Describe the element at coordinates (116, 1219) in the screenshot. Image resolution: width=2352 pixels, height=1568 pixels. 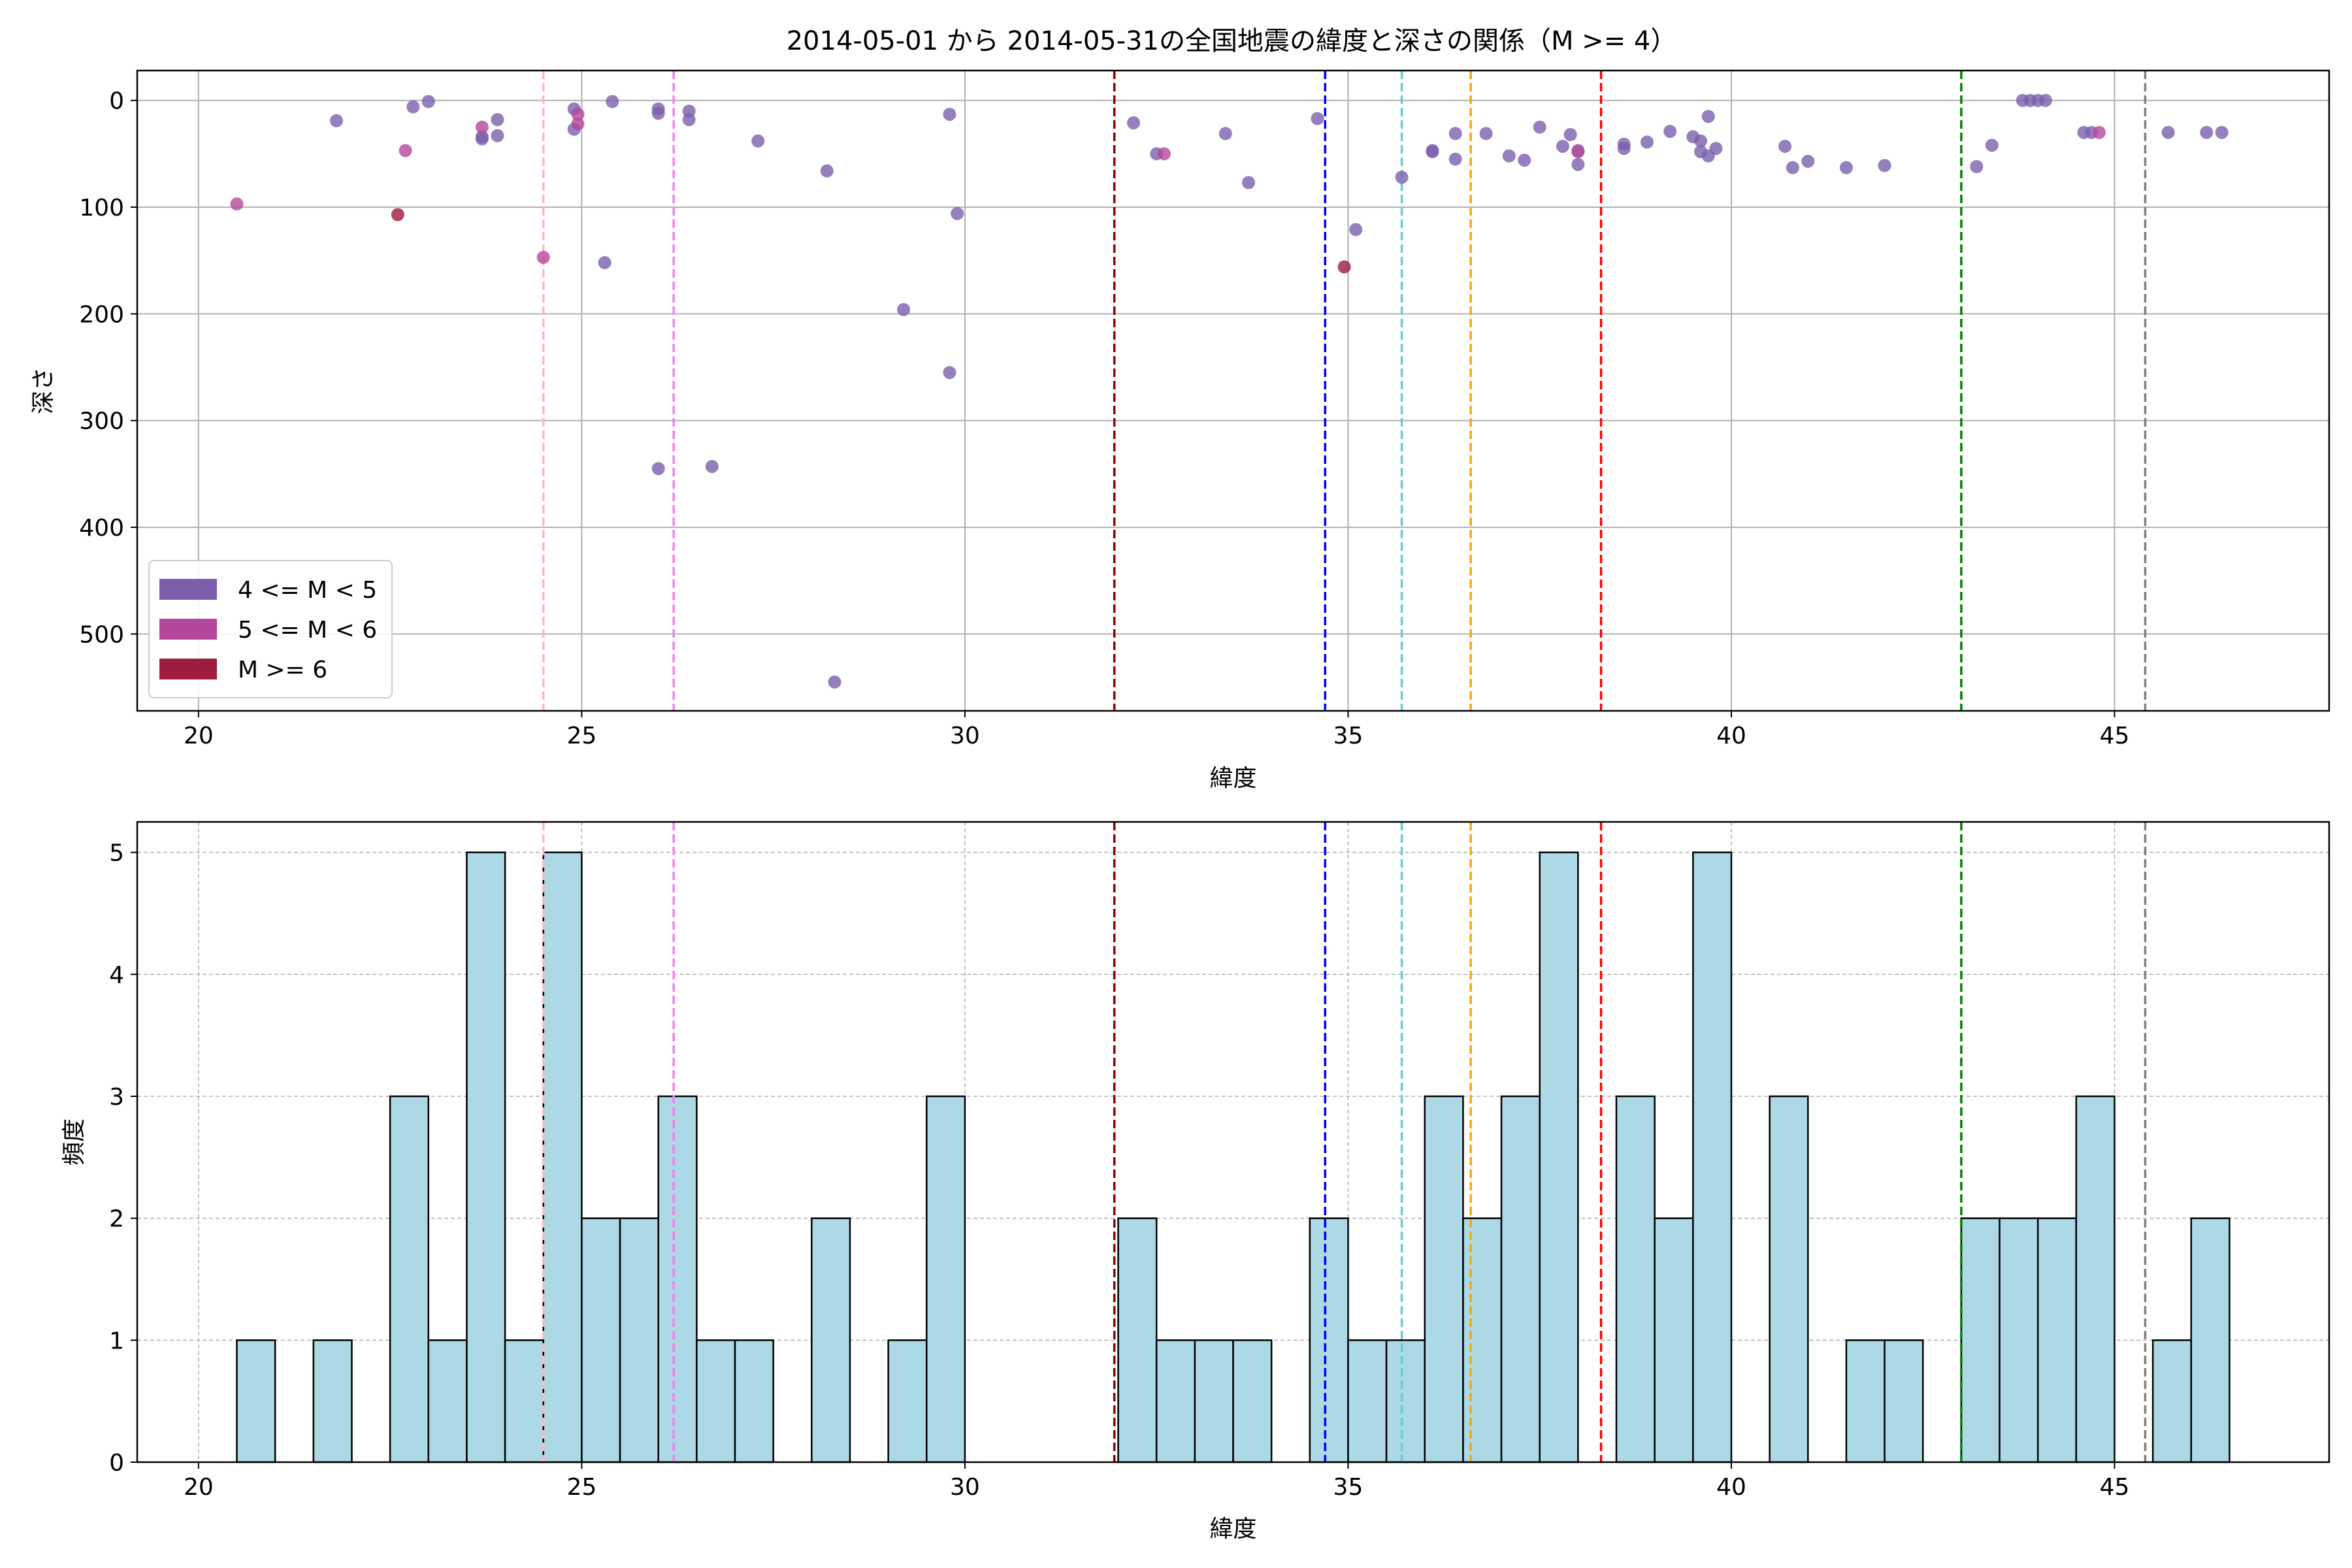
I see `histogram-y-tick-label: 2` at that location.